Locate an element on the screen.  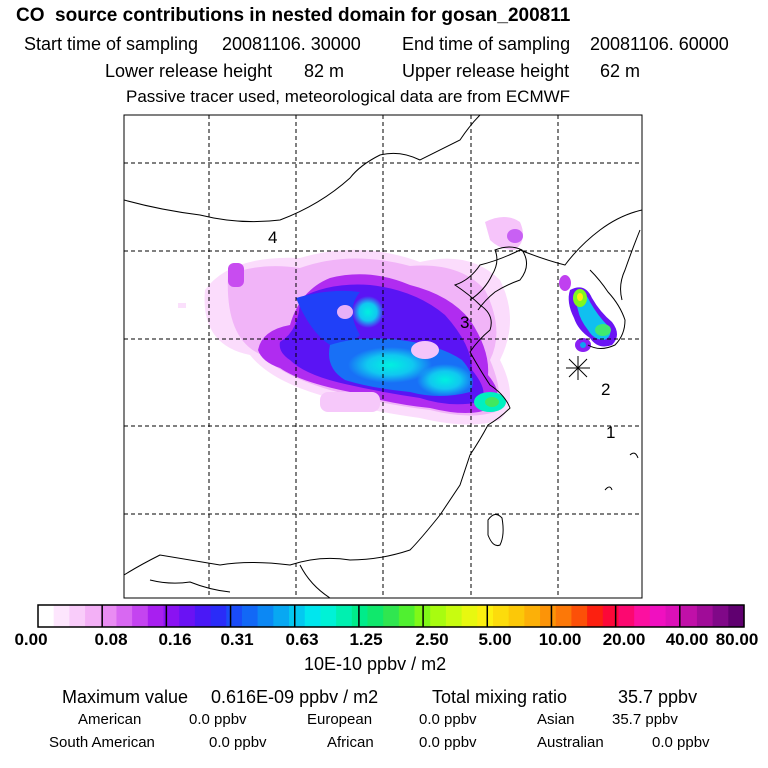
colorbar-tick: 10.00 is located at coordinates (560, 639).